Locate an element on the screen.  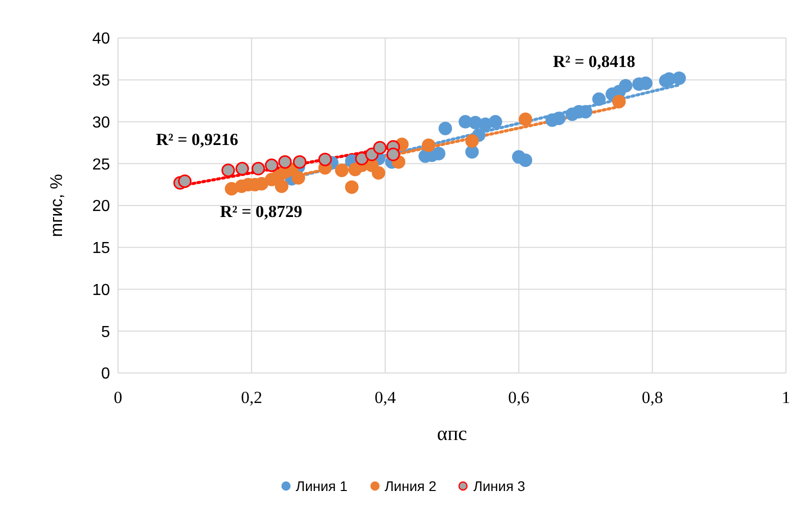
y-tick-label: 20 is located at coordinates (101, 207).